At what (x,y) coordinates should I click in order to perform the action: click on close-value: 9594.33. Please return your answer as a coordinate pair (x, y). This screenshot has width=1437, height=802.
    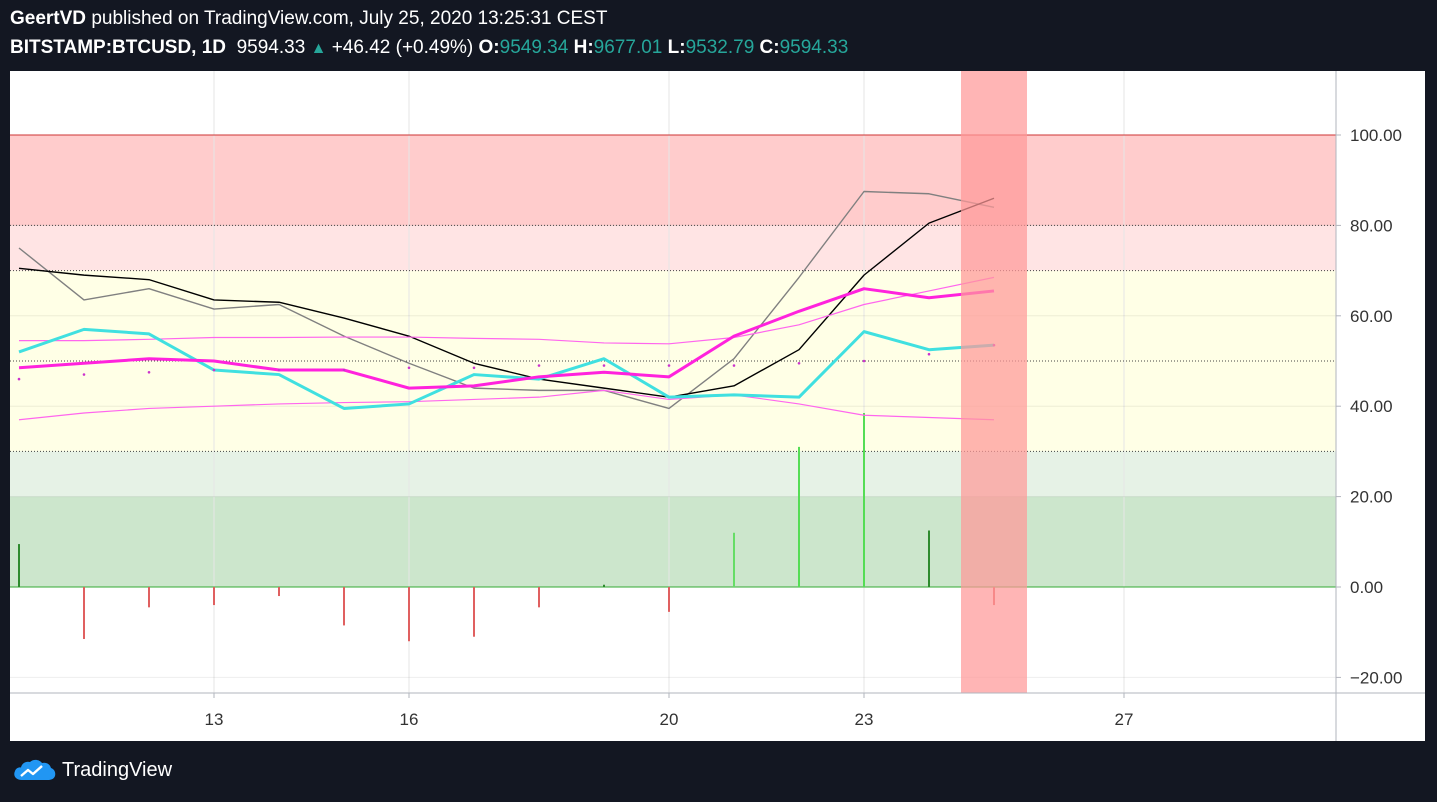
    Looking at the image, I should click on (814, 47).